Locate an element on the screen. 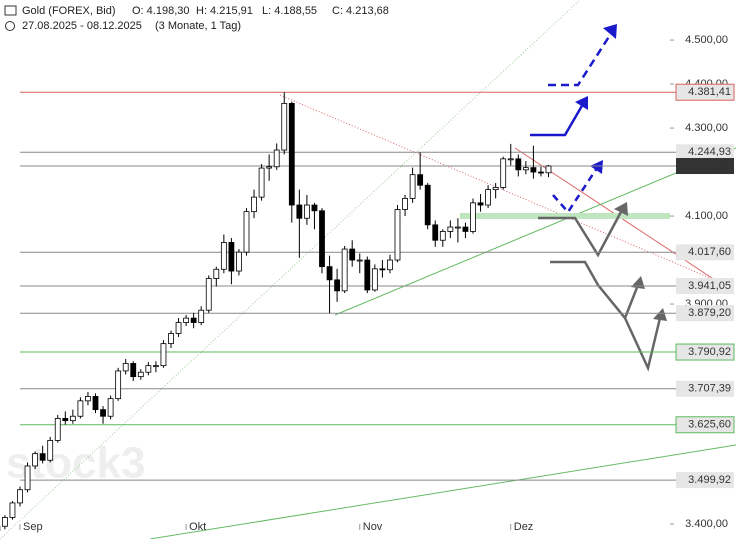 Image resolution: width=736 pixels, height=539 pixels. range: 27.08.2025 - 08.12.2025 is located at coordinates (82, 26).